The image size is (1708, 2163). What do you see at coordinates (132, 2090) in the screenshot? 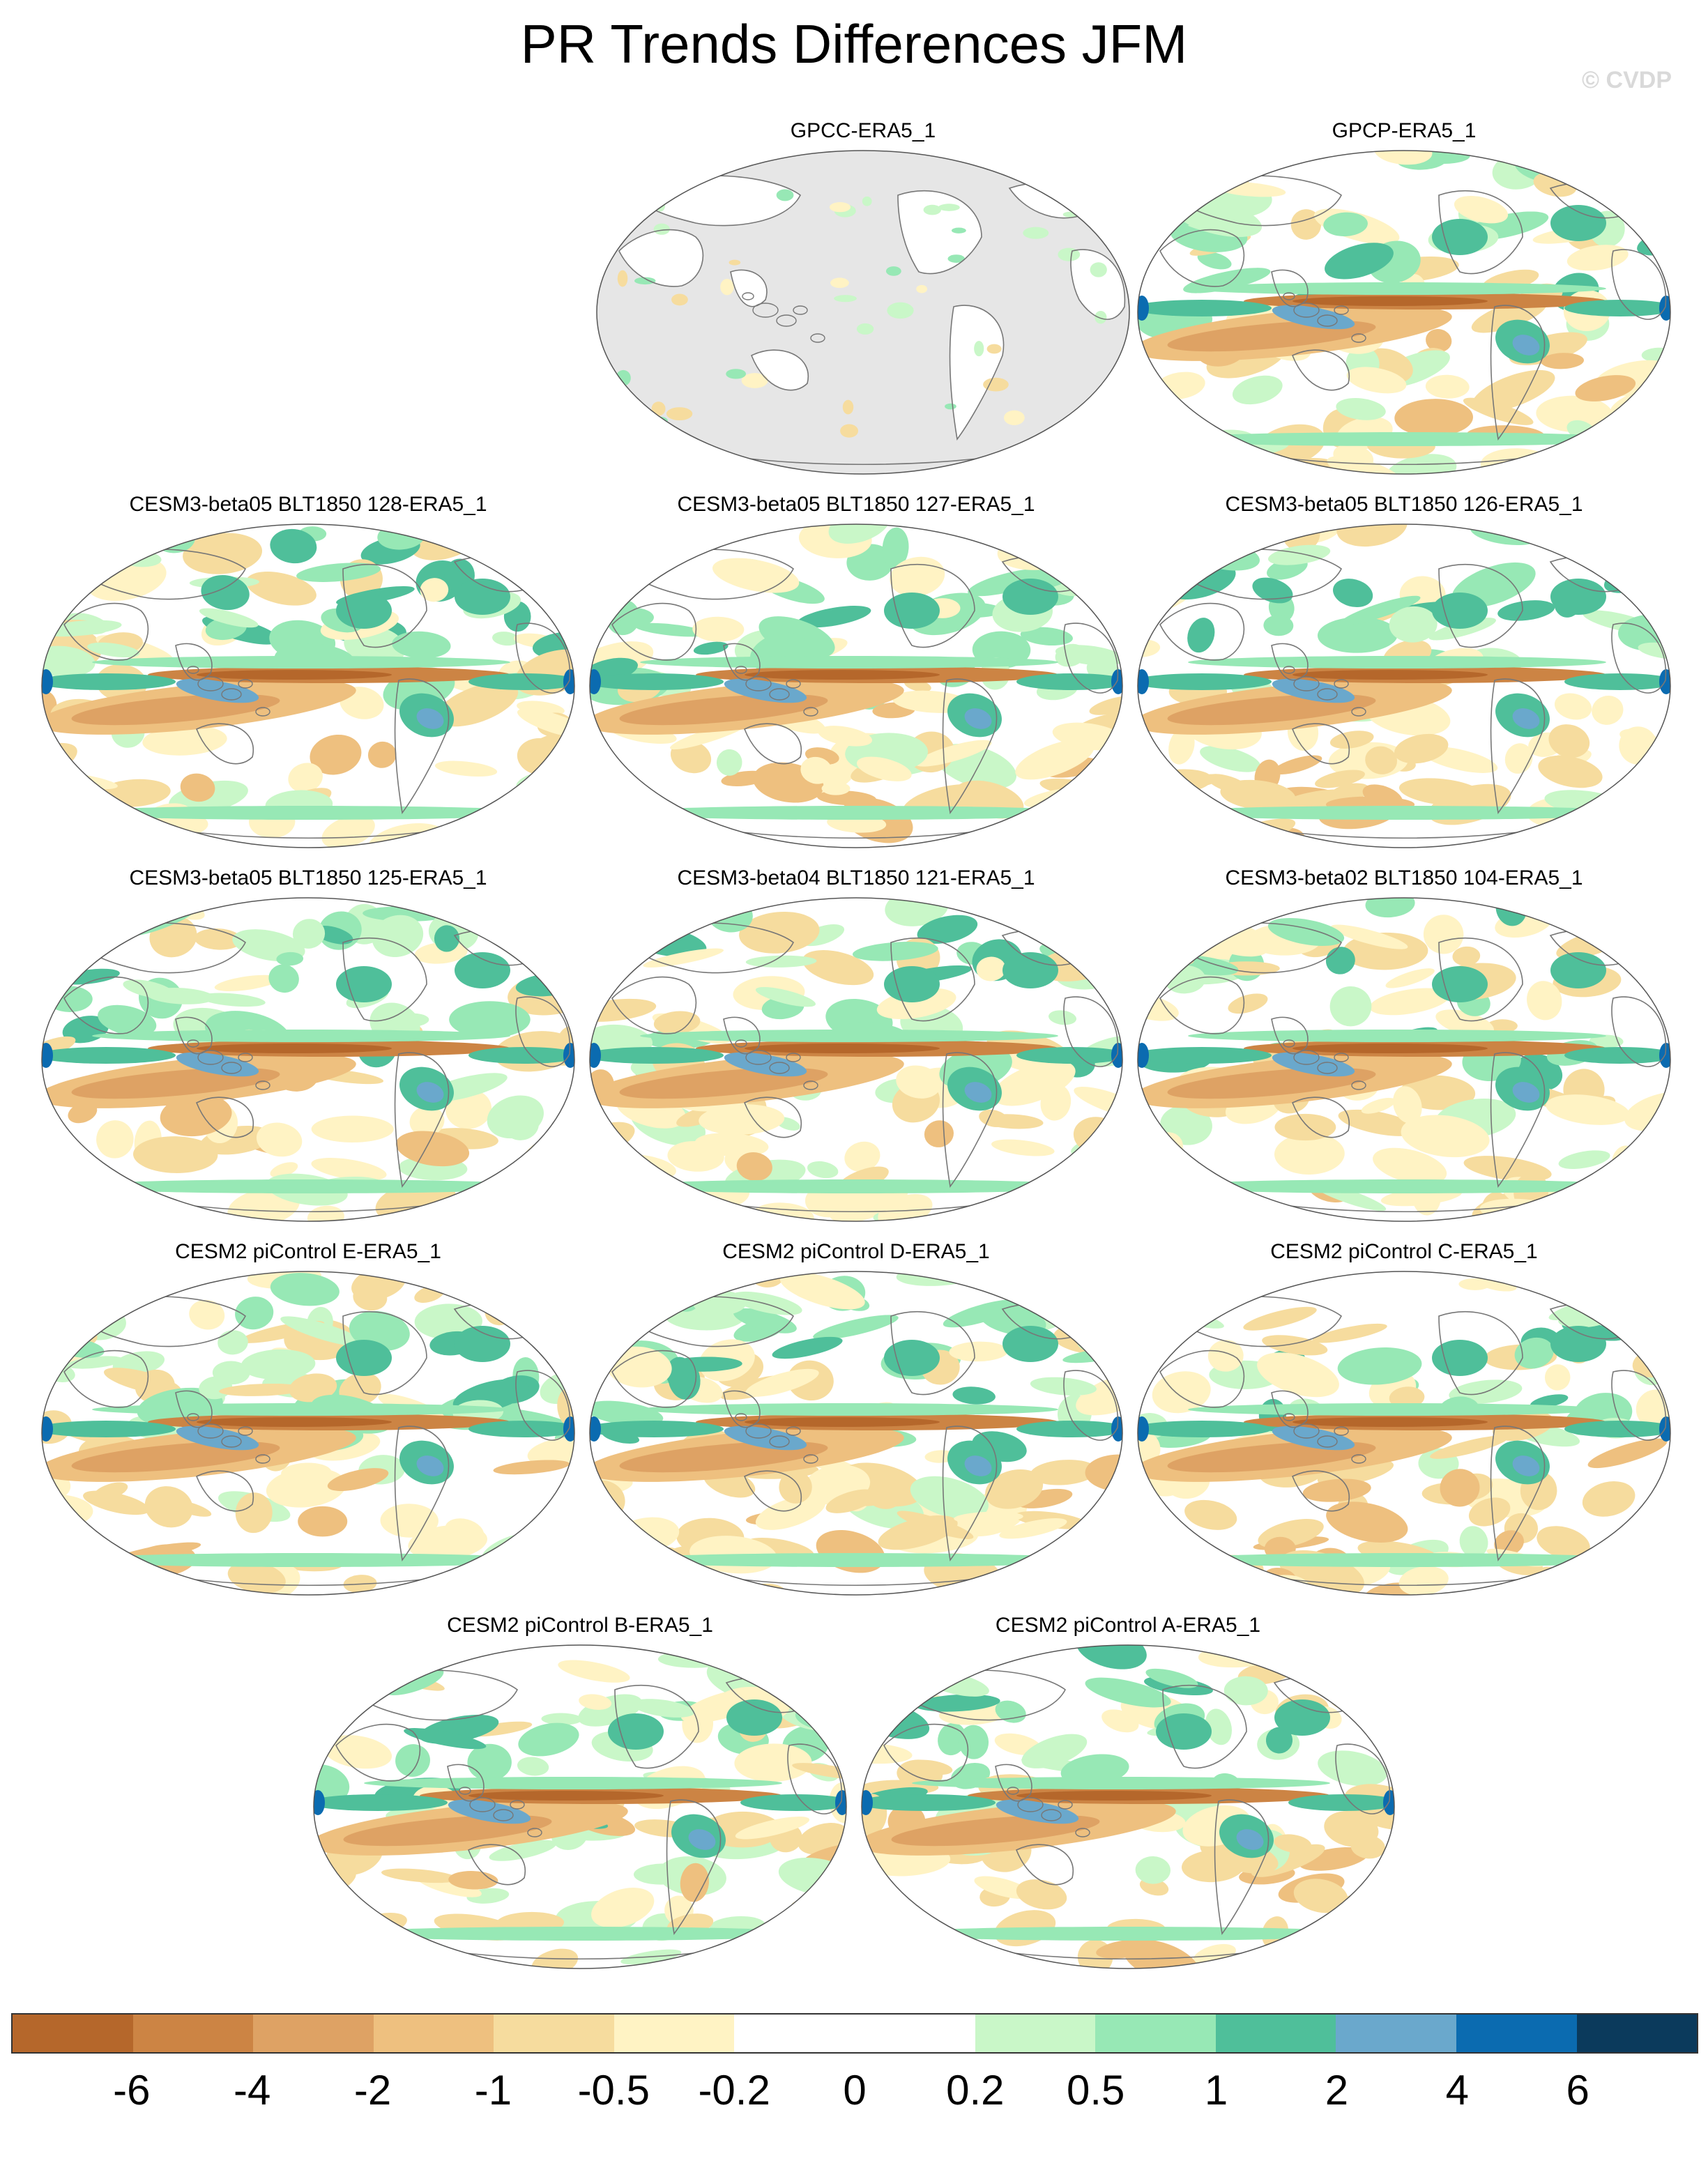
I see `colorbar-label: -6` at bounding box center [132, 2090].